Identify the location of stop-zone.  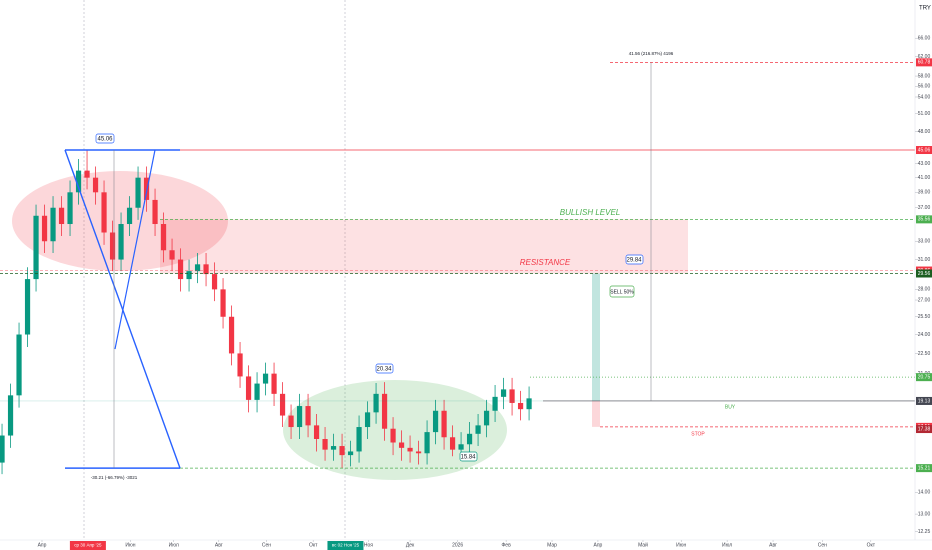
(596, 413).